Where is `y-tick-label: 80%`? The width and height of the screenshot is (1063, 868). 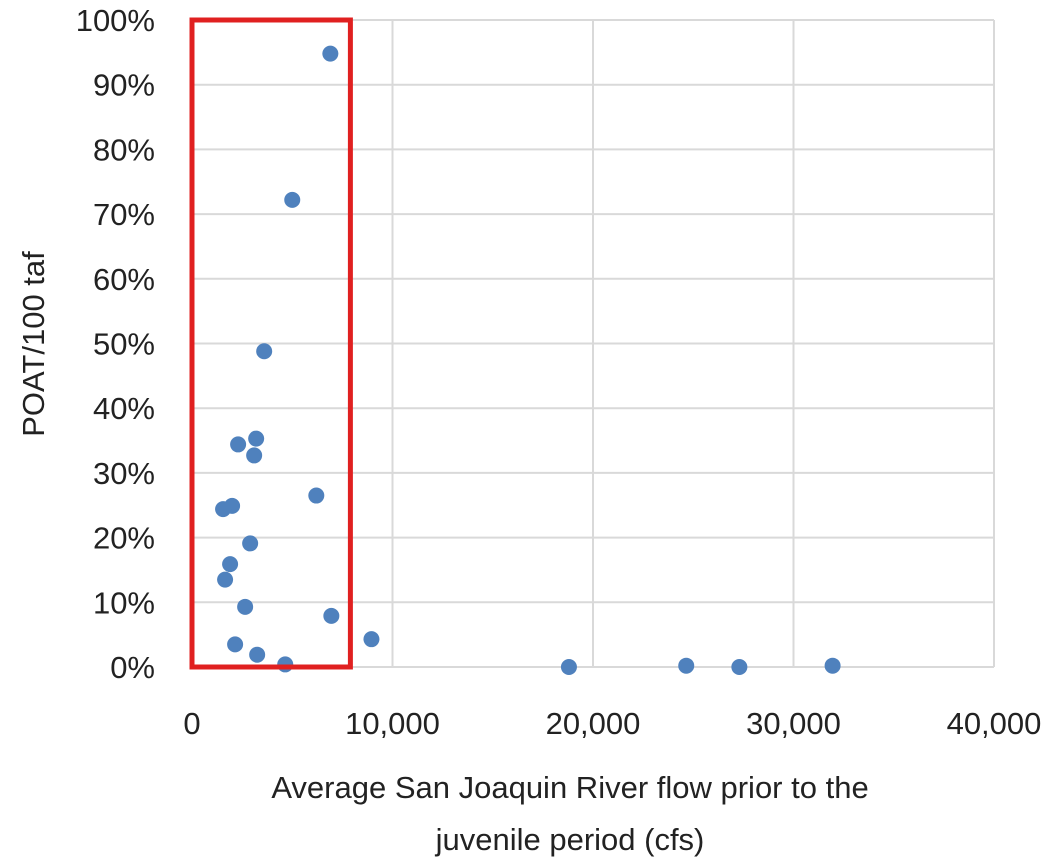 y-tick-label: 80% is located at coordinates (124, 149).